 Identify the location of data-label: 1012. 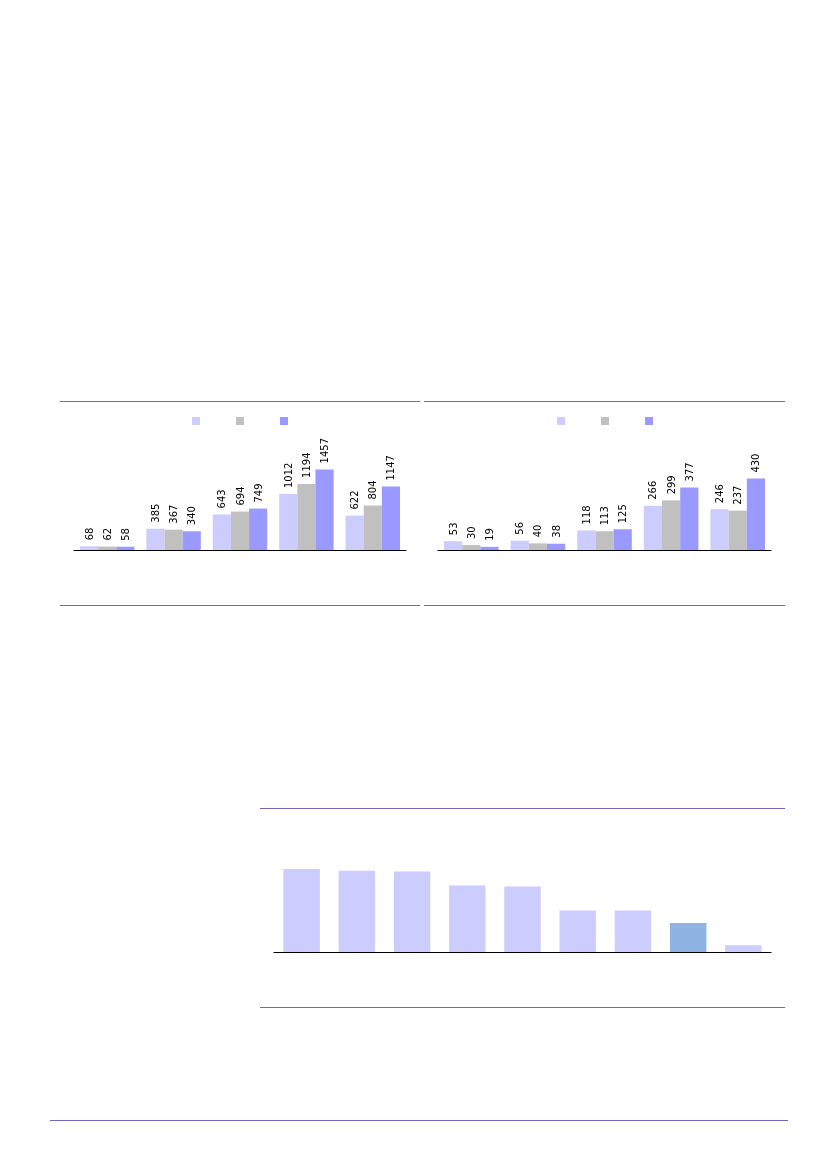
(288, 475).